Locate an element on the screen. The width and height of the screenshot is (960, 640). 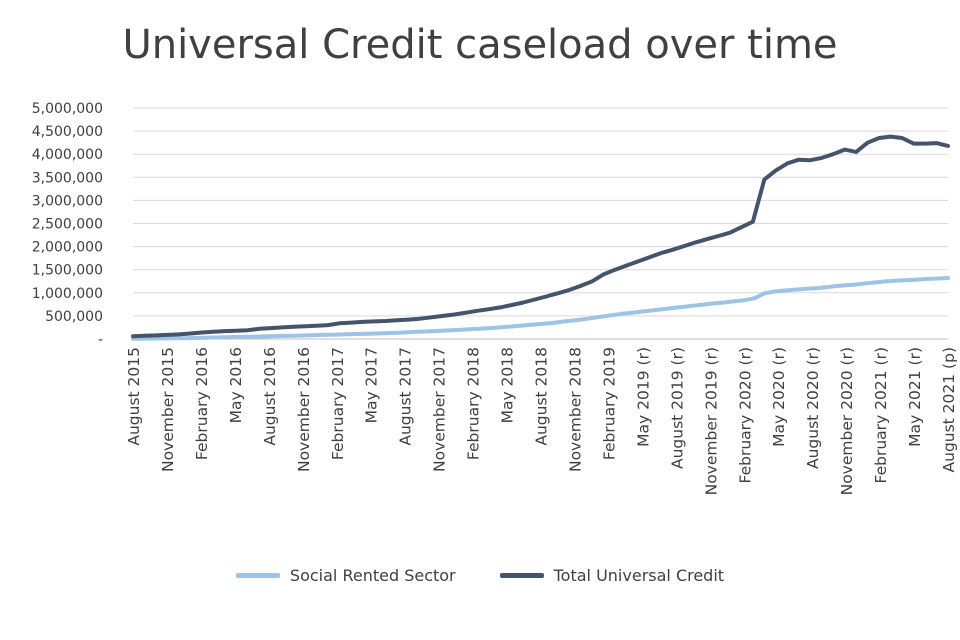
x-tick-label: February 2018 is located at coordinates (474, 403).